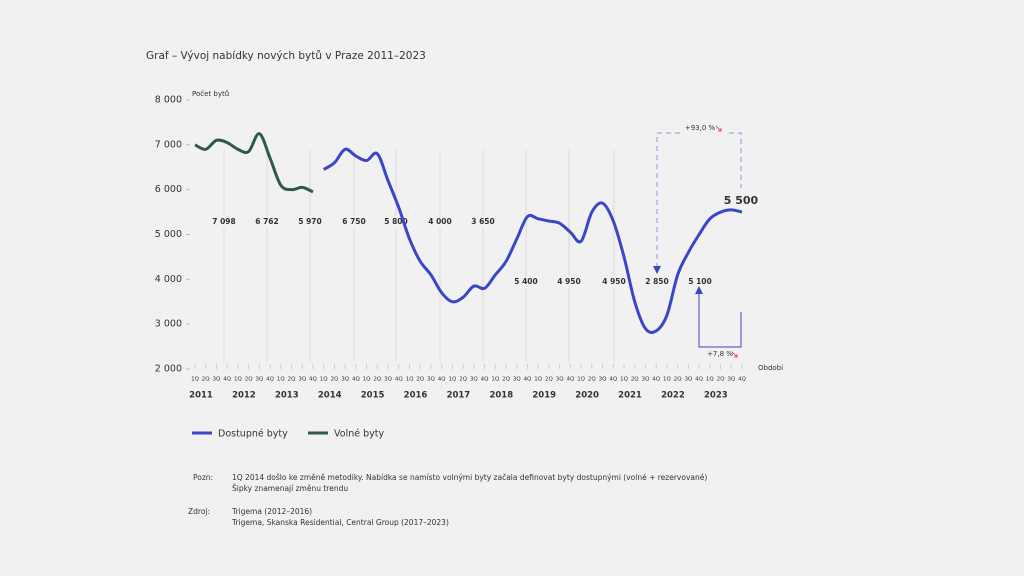  Describe the element at coordinates (168, 144) in the screenshot. I see `y-tick-label: 7 000` at that location.